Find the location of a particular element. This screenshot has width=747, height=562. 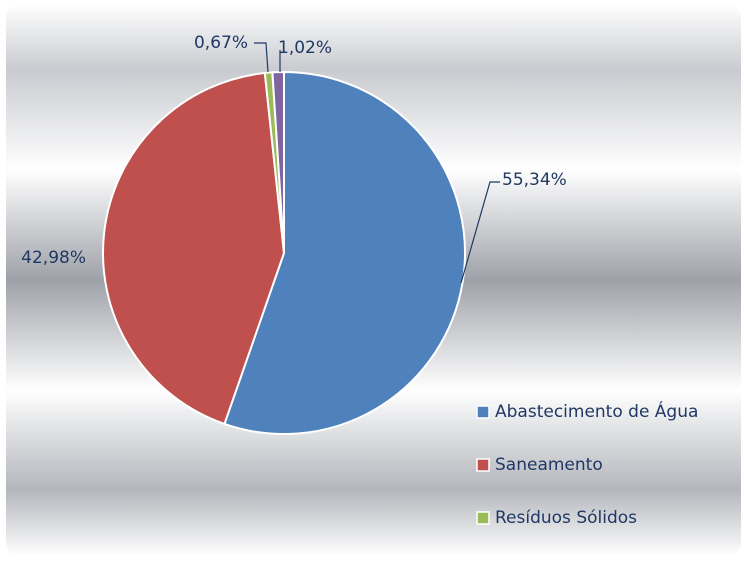

data-label: 55,34% is located at coordinates (534, 180).